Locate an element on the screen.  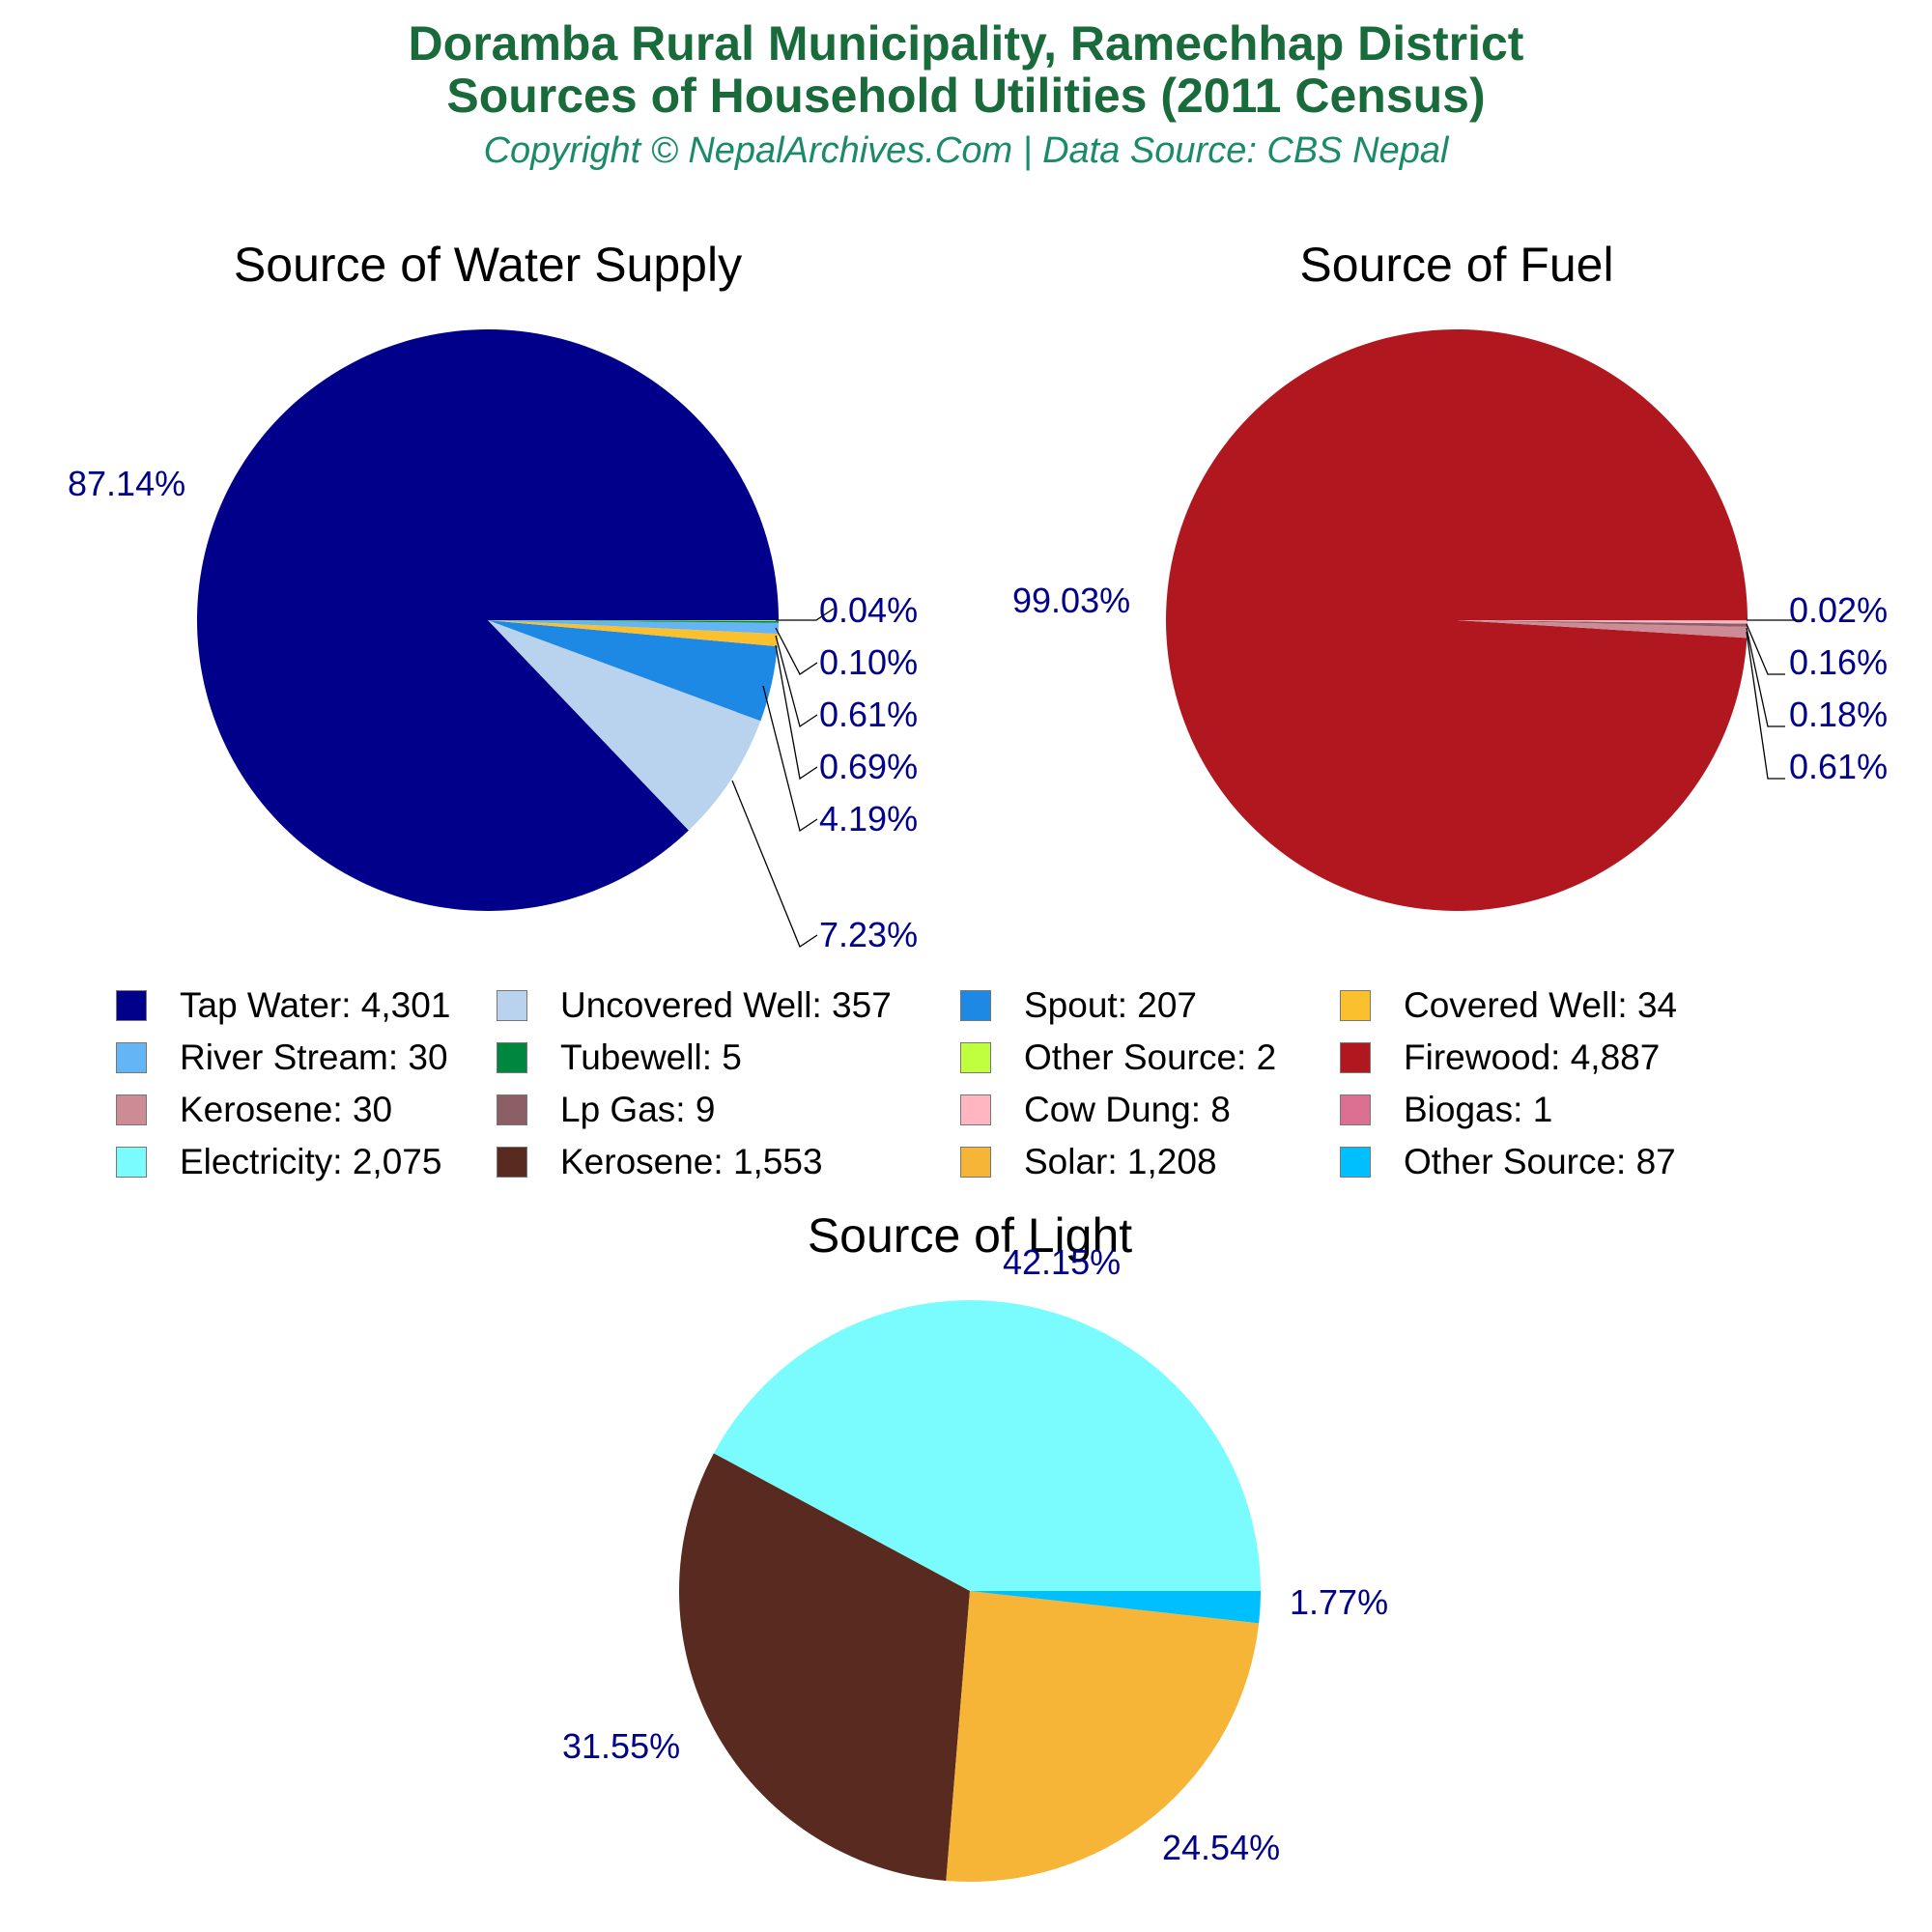
legend-item: Spout: 207 is located at coordinates (1150, 1005).